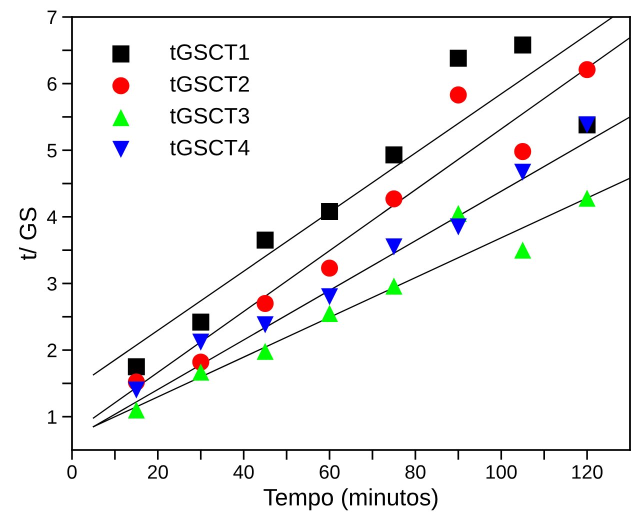 This screenshot has width=631, height=528. Describe the element at coordinates (27, 234) in the screenshot. I see `y-axis-title: t/ GS` at that location.